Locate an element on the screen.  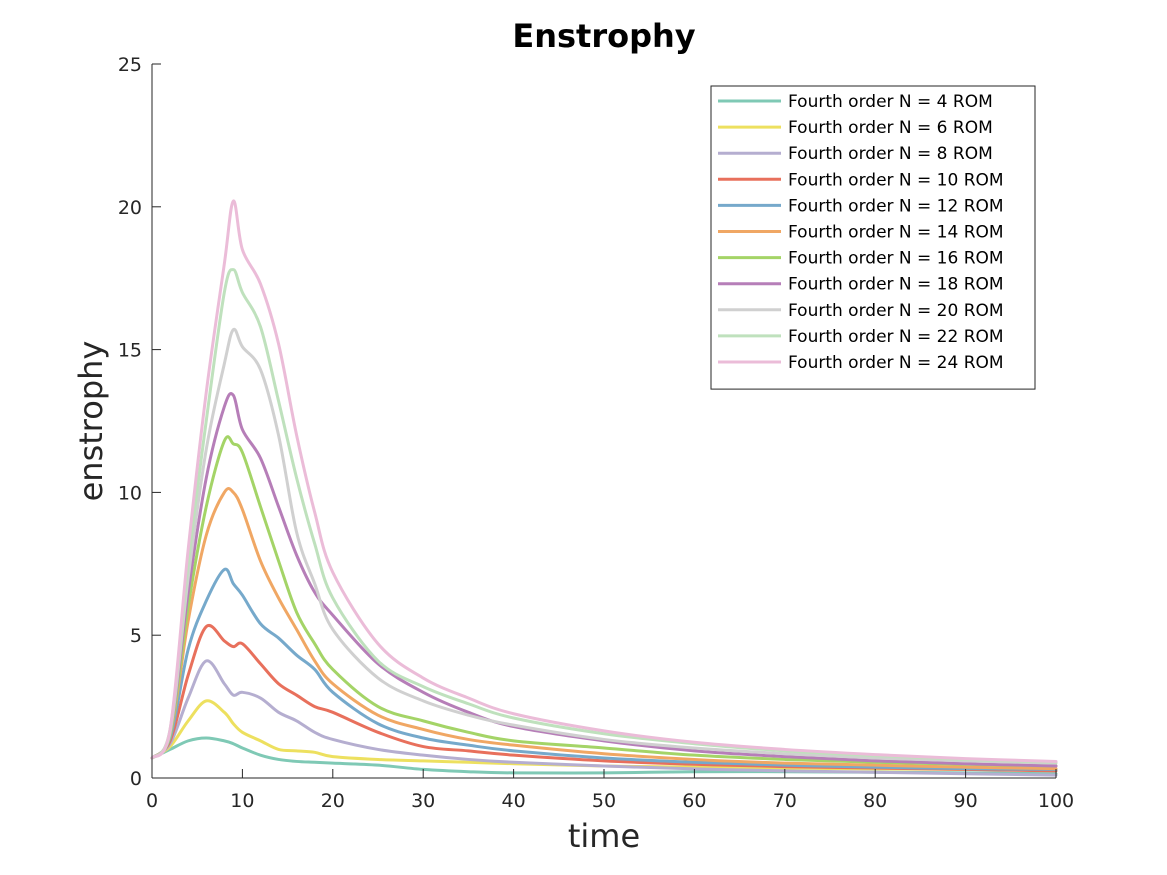
x-tick-label: 20 is located at coordinates (333, 801).